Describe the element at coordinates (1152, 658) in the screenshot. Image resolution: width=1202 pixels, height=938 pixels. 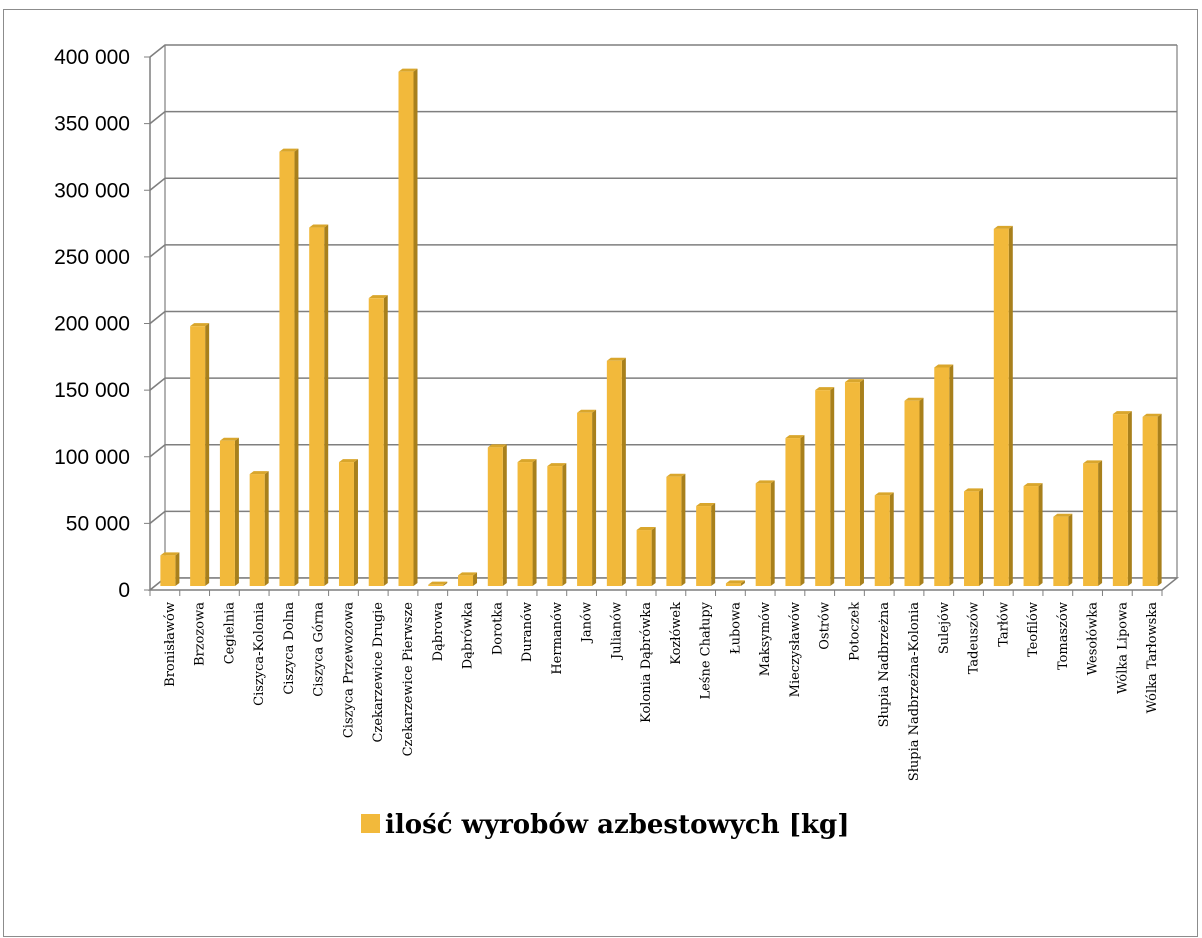
I see `x-tick-label: Wólka Tarłowska` at that location.